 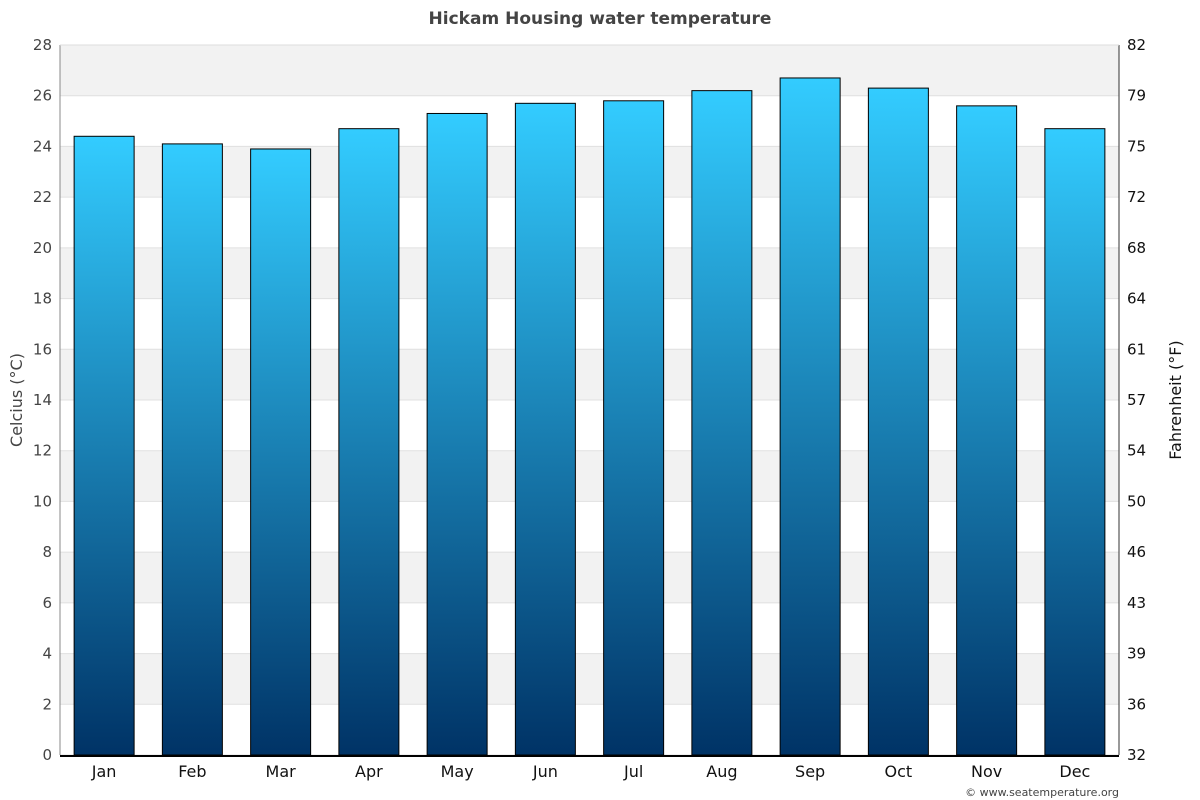 What do you see at coordinates (1136, 501) in the screenshot?
I see `y-tick-label-right: 50` at bounding box center [1136, 501].